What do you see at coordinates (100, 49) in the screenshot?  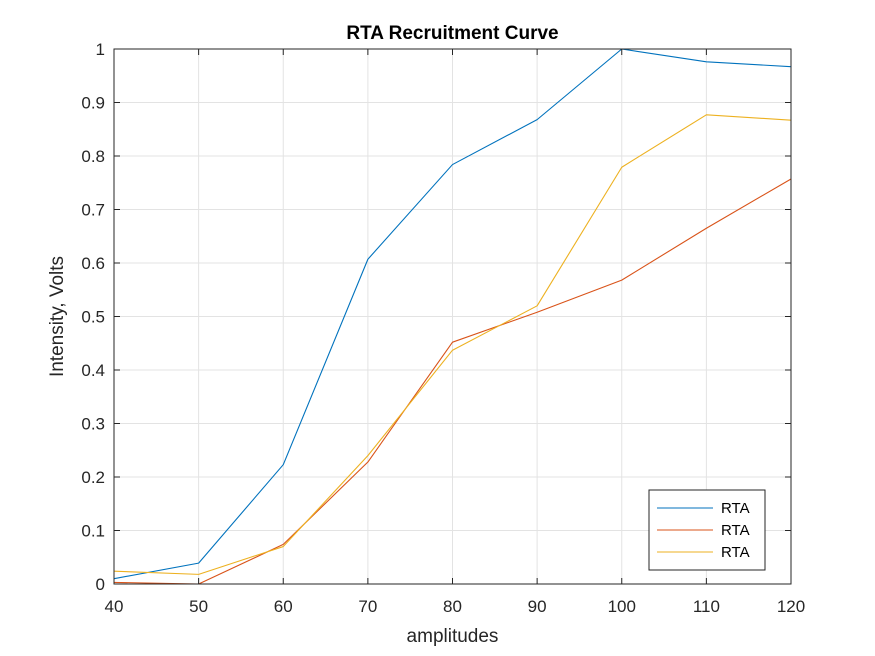 I see `y-tick-label: 1` at bounding box center [100, 49].